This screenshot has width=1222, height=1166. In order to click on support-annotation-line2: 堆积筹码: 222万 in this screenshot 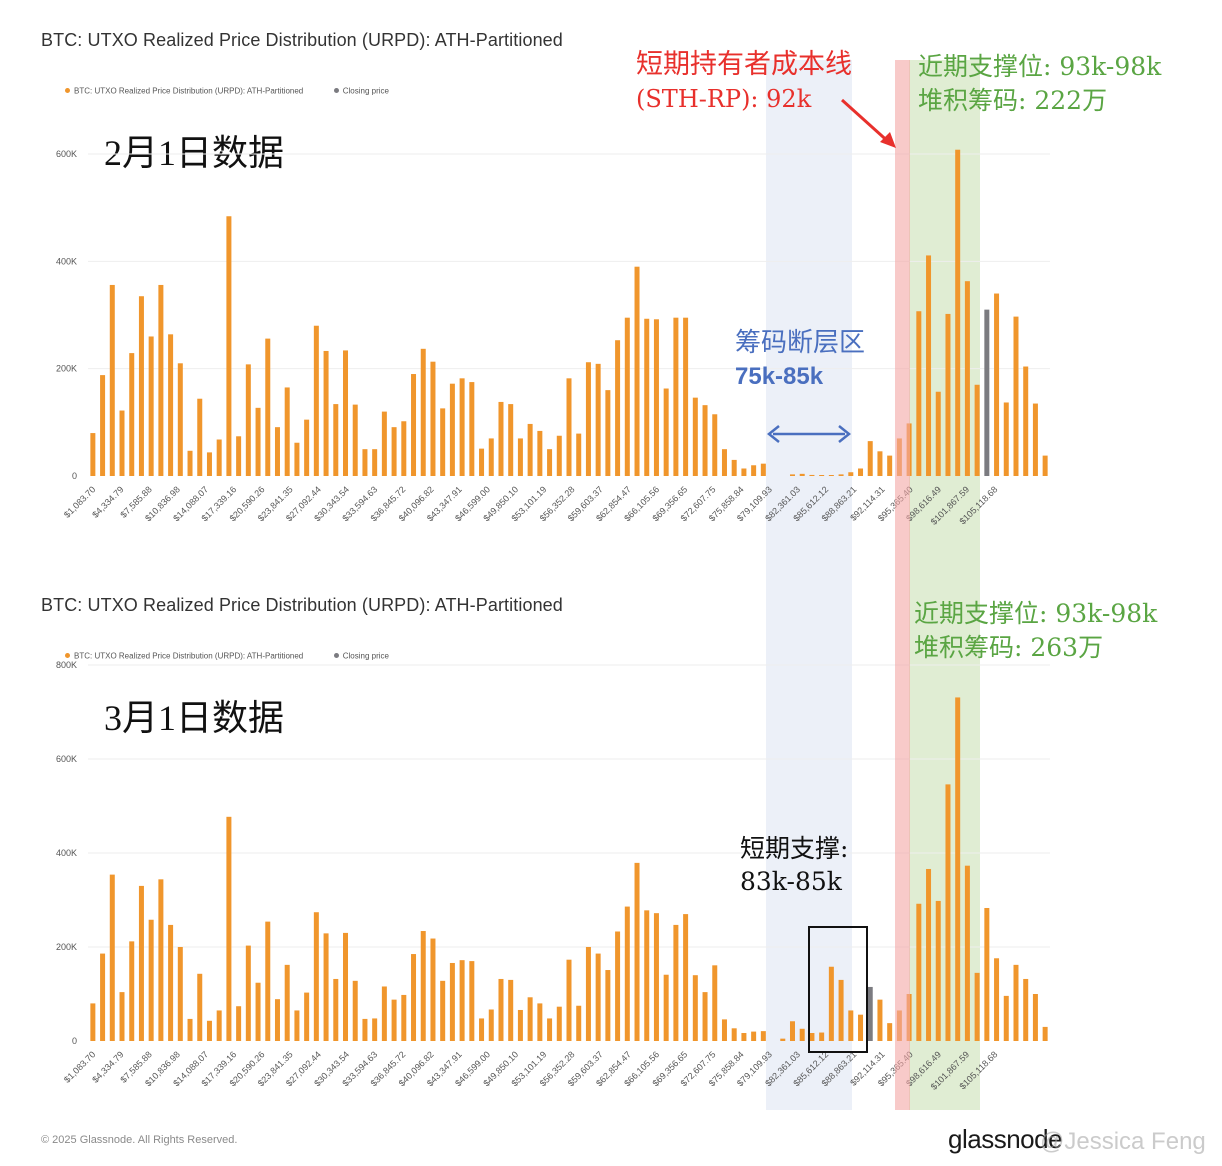, I will do `click(1013, 100)`.